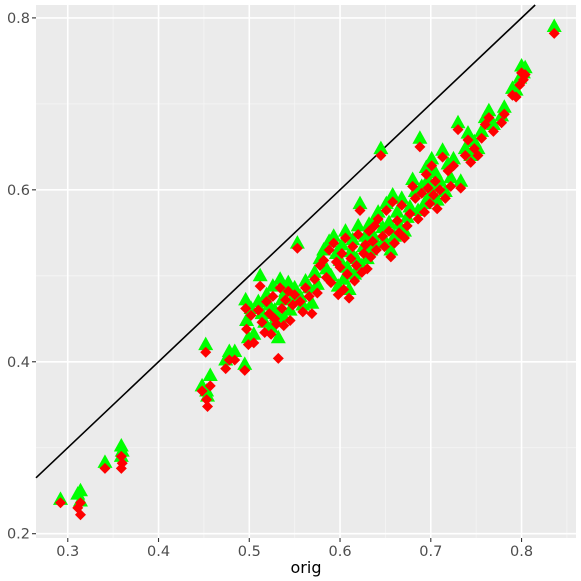  Describe the element at coordinates (18, 19) in the screenshot. I see `y-tick-label: 0.8` at that location.